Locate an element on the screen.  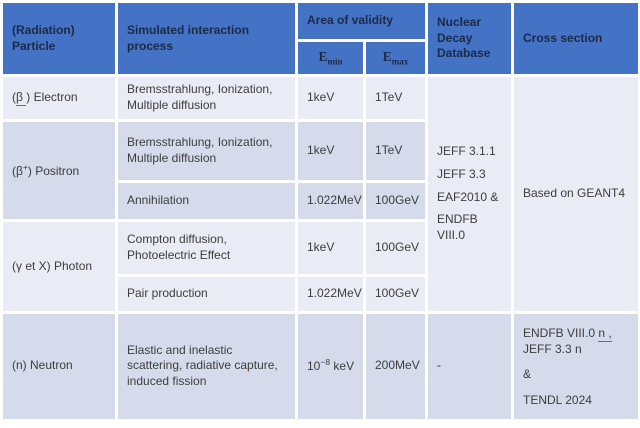
cell-positron-particle: (β+) Positron is located at coordinates (59, 170).